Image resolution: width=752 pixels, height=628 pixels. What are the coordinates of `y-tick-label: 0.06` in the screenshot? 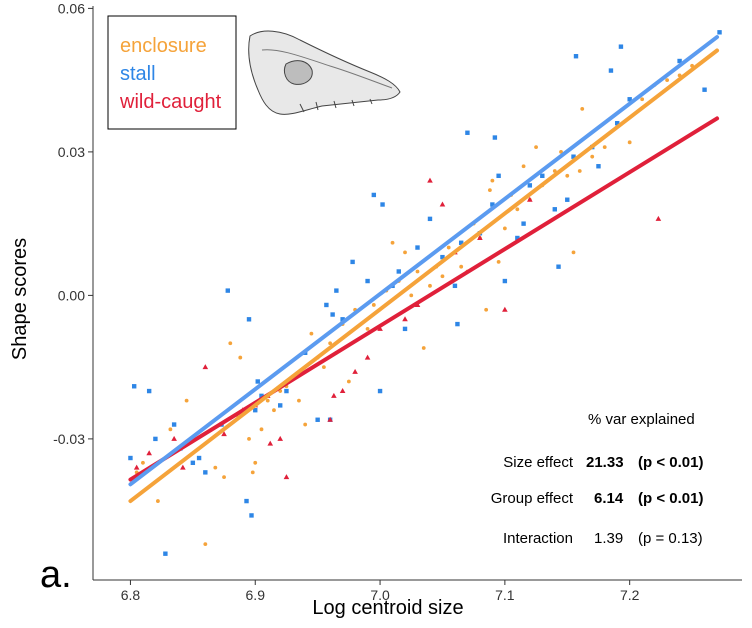 It's located at (71, 8).